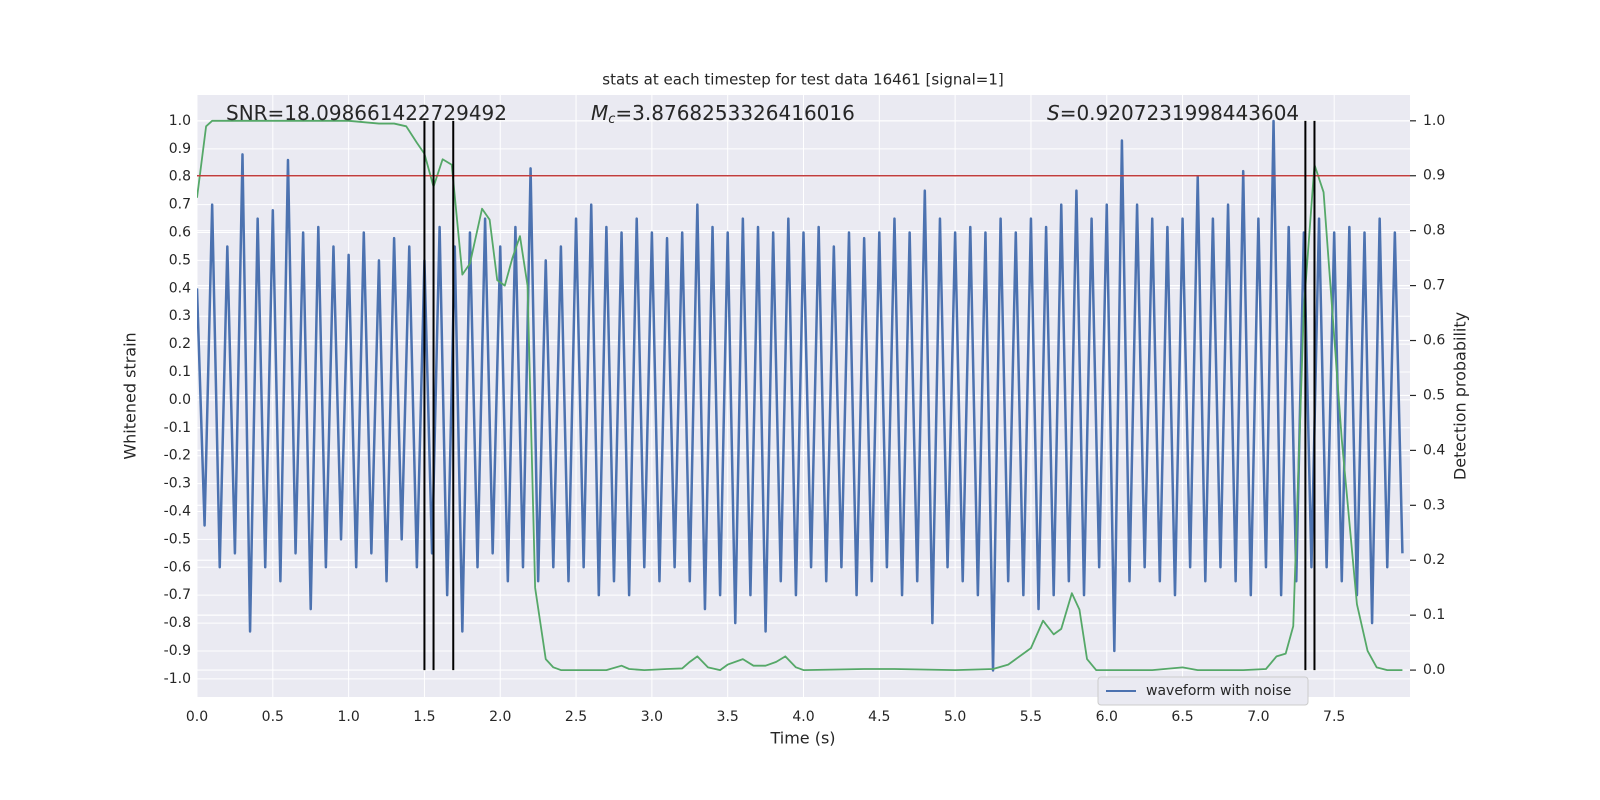  What do you see at coordinates (348, 717) in the screenshot?
I see `x-tick-label: 1.0` at bounding box center [348, 717].